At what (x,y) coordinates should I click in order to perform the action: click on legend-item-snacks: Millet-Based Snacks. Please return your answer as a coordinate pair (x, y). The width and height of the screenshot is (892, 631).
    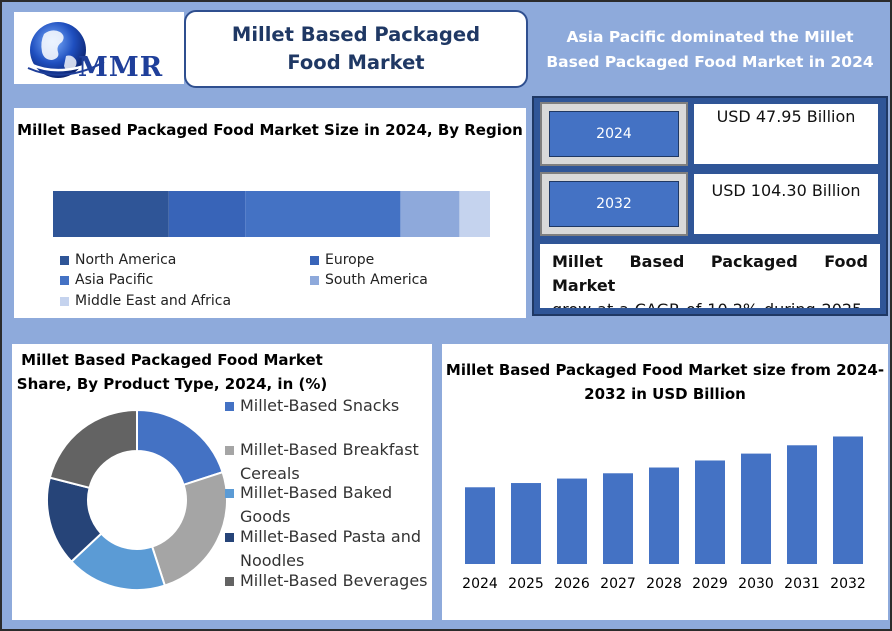
    Looking at the image, I should click on (330, 406).